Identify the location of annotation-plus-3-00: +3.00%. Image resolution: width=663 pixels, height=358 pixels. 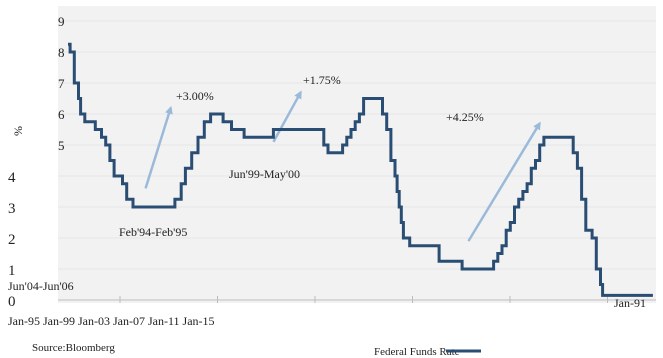
(195, 96).